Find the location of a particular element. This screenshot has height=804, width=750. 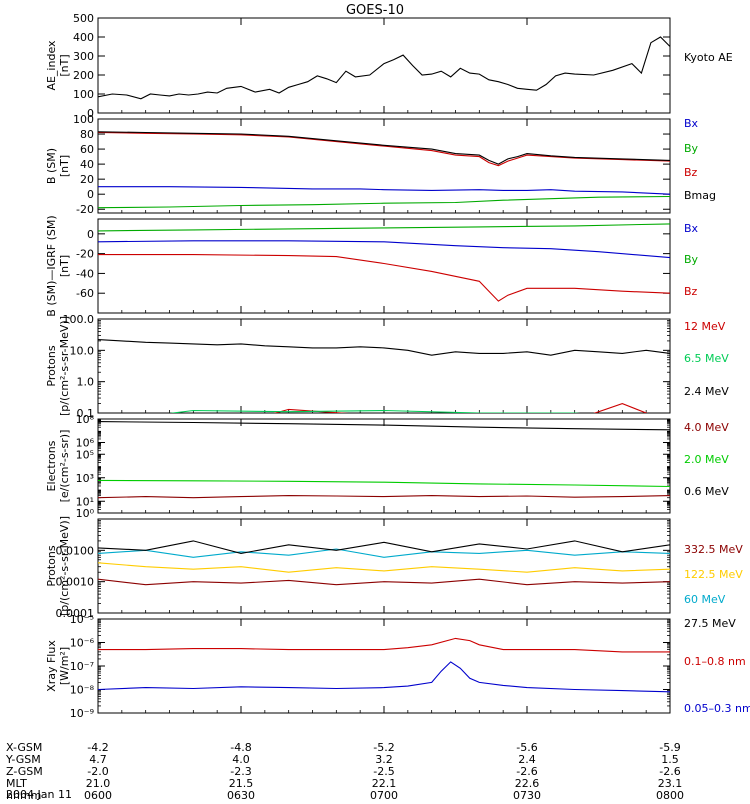

y-tick-label: 10³ is located at coordinates (85, 478).